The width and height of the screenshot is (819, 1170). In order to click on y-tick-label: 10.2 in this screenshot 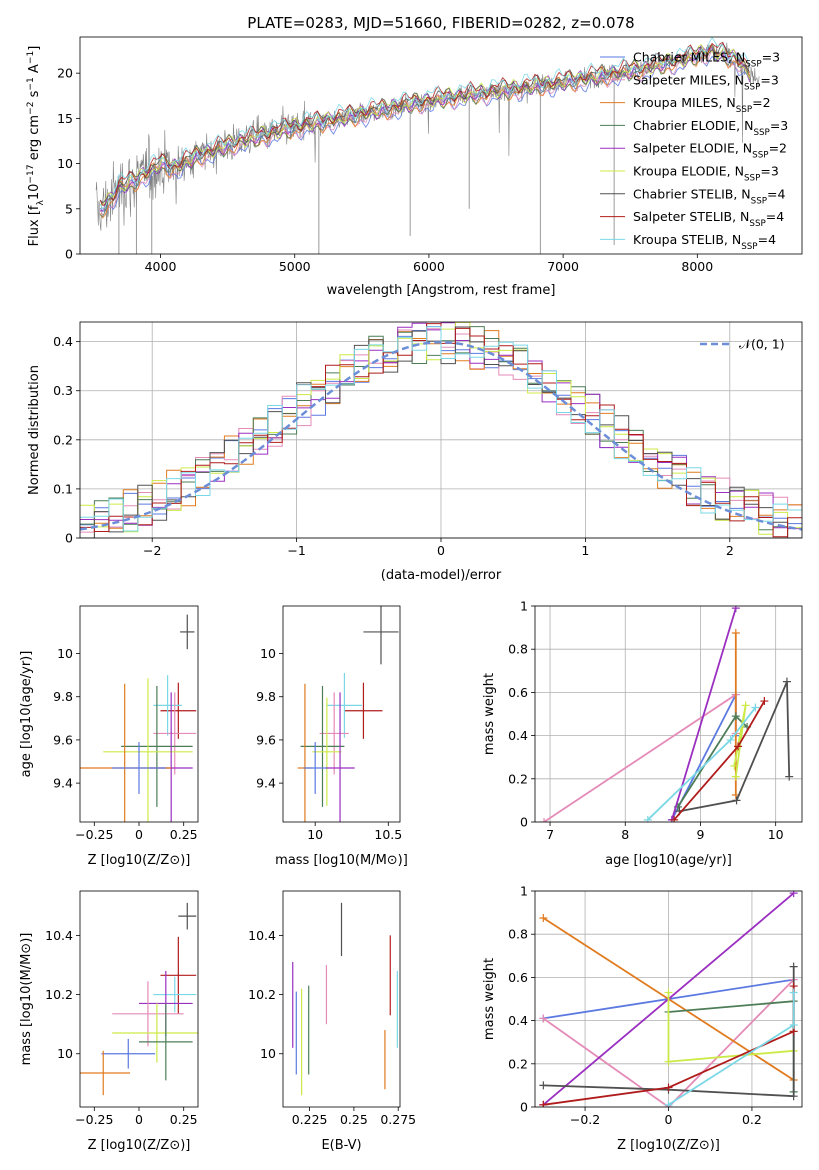, I will do `click(59, 994)`.